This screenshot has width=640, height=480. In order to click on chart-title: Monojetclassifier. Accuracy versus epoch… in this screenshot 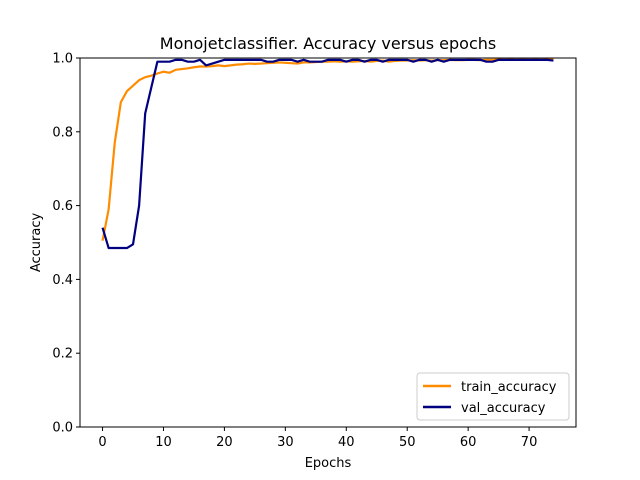, I will do `click(328, 43)`.